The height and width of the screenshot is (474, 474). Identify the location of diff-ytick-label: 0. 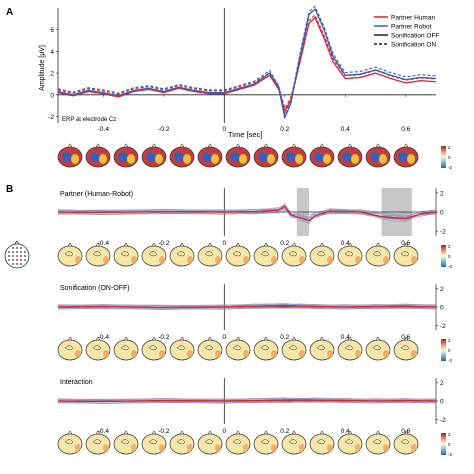
(442, 213).